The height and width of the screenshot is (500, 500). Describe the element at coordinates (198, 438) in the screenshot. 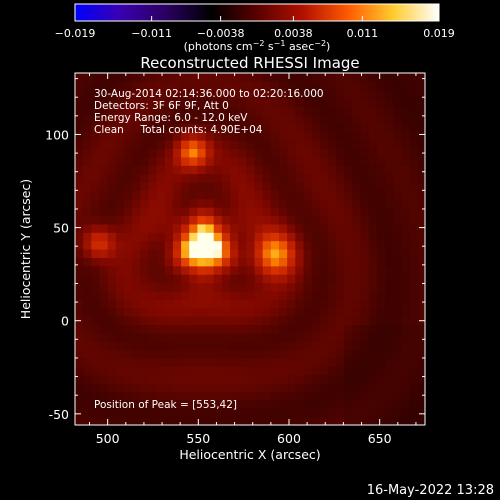

I see `x-tick-label: 550` at that location.